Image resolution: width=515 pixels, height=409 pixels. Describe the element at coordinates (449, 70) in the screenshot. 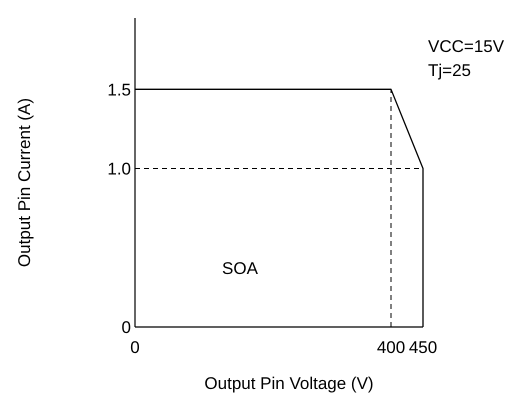

I see `text: Tj=25` at that location.